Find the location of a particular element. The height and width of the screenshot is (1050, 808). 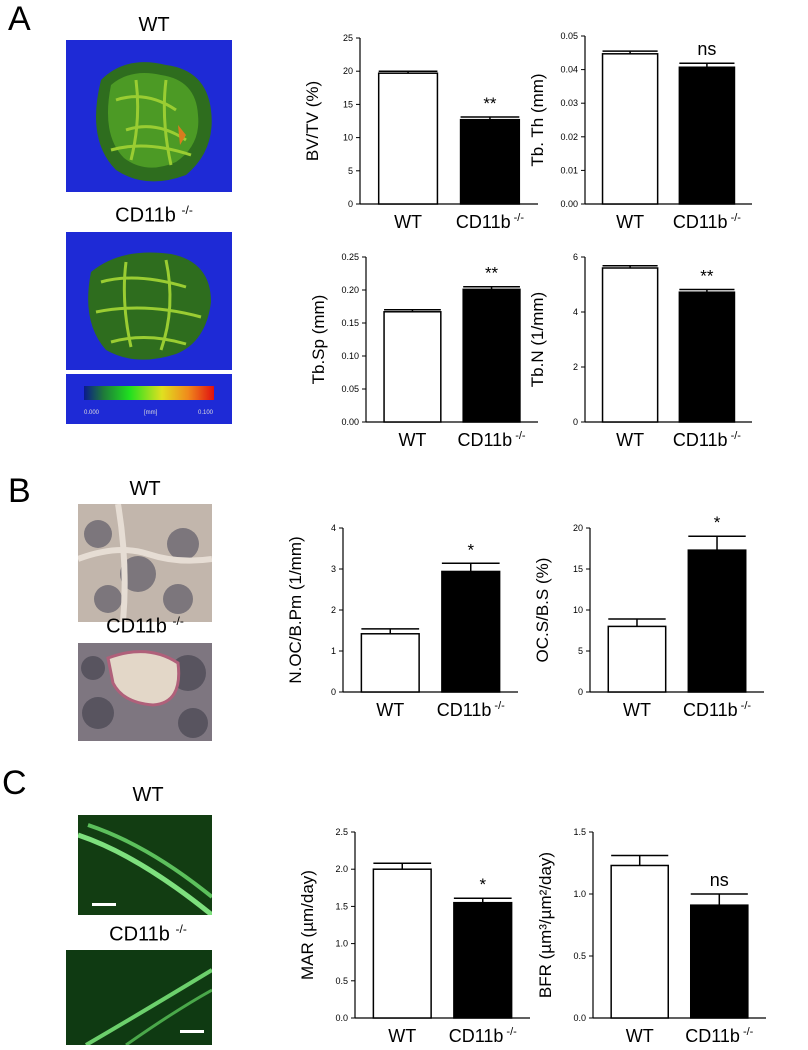

y-tick-label: 25 is located at coordinates (348, 38).